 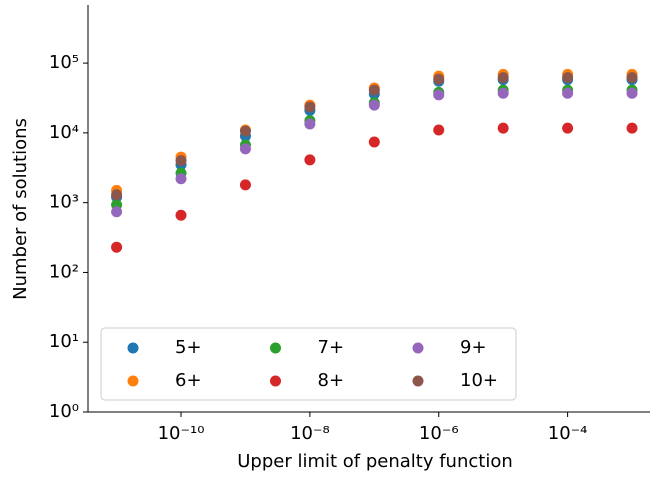 What do you see at coordinates (331, 380) in the screenshot?
I see `legend-label: 8+` at bounding box center [331, 380].